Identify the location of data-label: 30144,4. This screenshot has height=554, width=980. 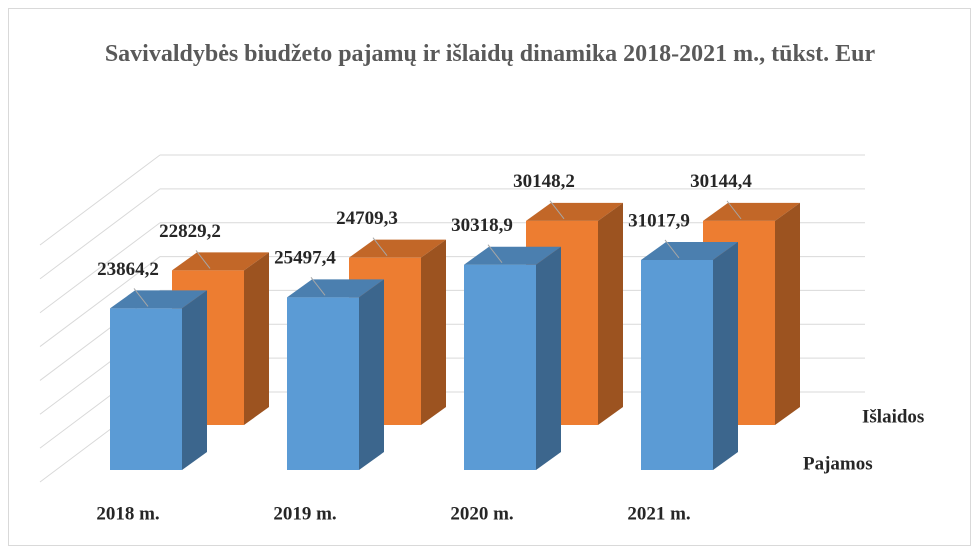
(721, 181).